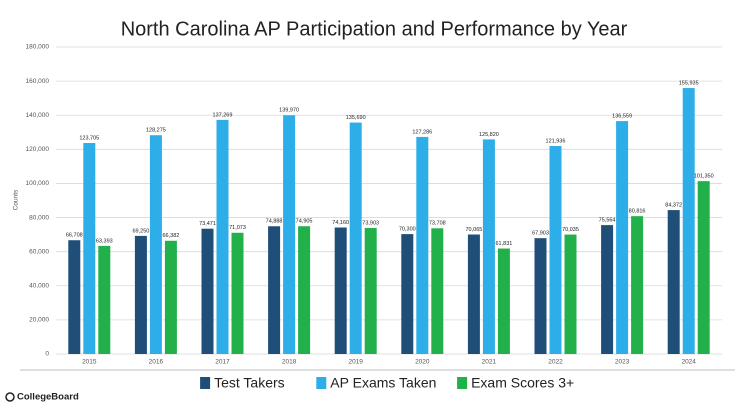  Describe the element at coordinates (104, 241) in the screenshot. I see `value-label: 63,393` at that location.